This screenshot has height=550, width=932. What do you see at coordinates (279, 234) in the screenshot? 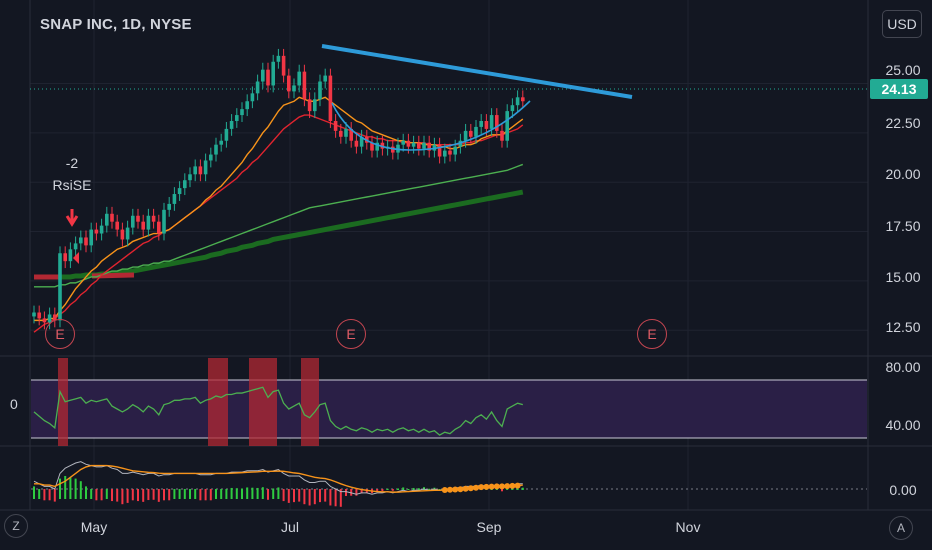
I see `sma-slow-line` at bounding box center [279, 234].